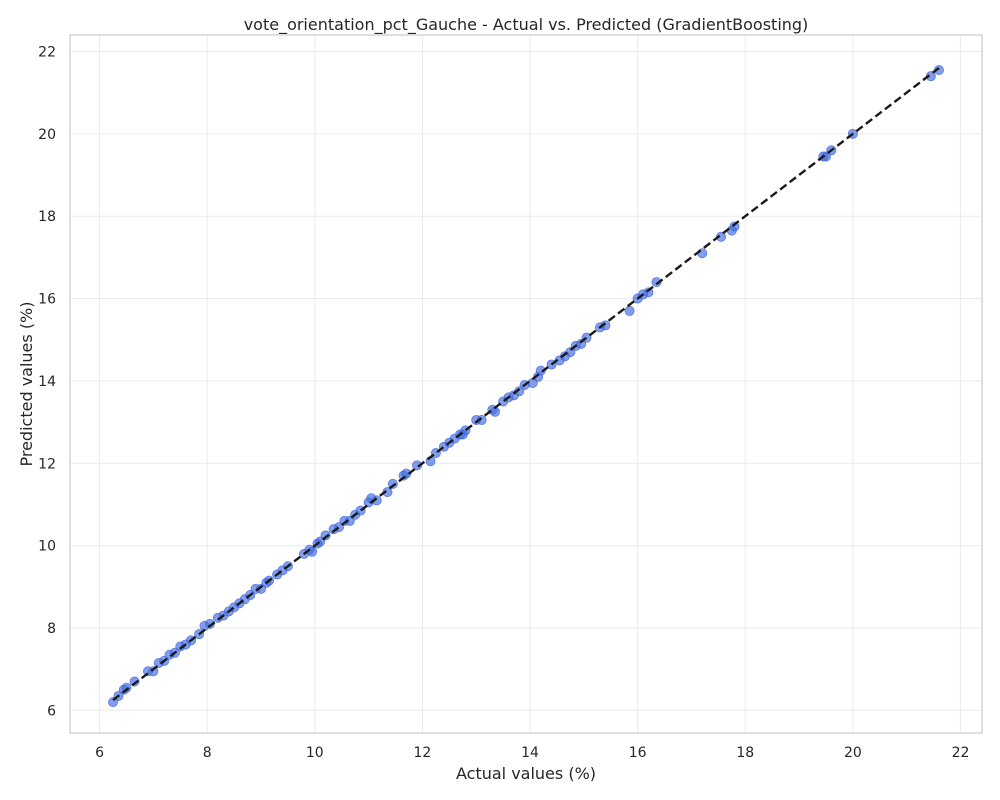 This screenshot has height=800, width=1000. What do you see at coordinates (47, 217) in the screenshot?
I see `y-tick-label: 18` at bounding box center [47, 217].